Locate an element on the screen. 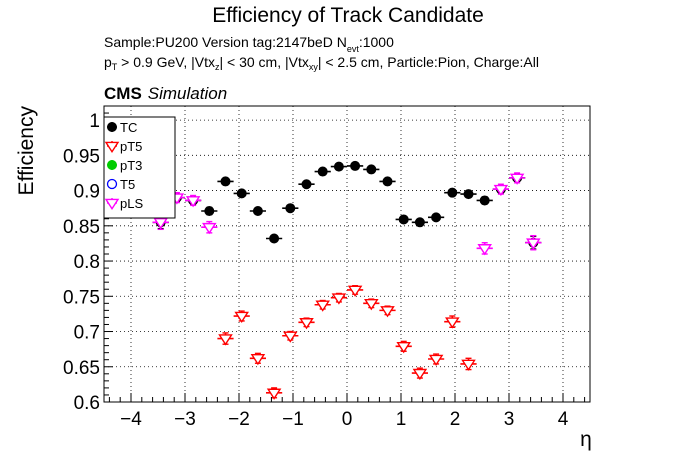 This screenshot has height=472, width=696. legend: TC pT5 pT3 T5 pLS is located at coordinates (139, 167).